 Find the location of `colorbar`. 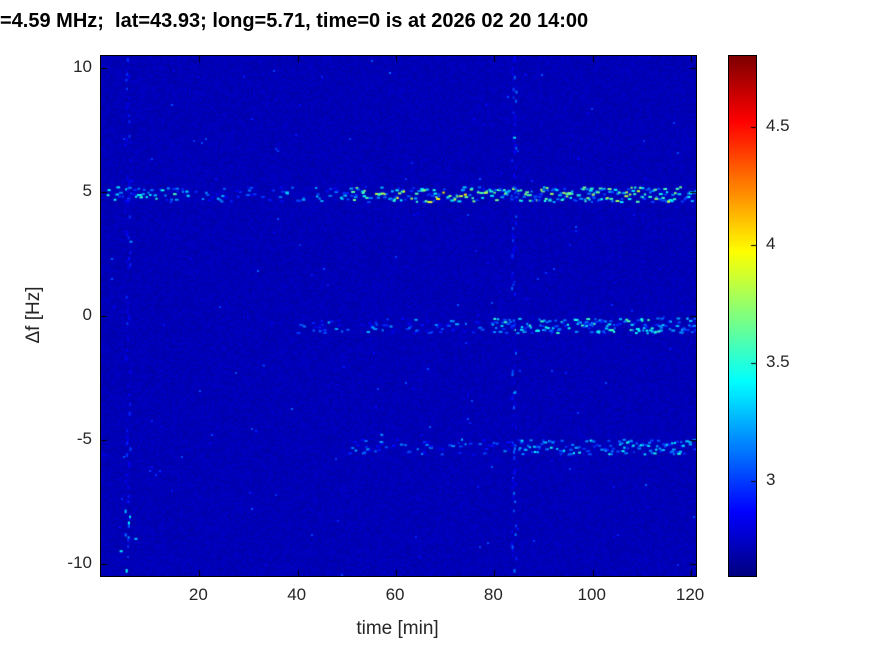

colorbar is located at coordinates (742, 316).